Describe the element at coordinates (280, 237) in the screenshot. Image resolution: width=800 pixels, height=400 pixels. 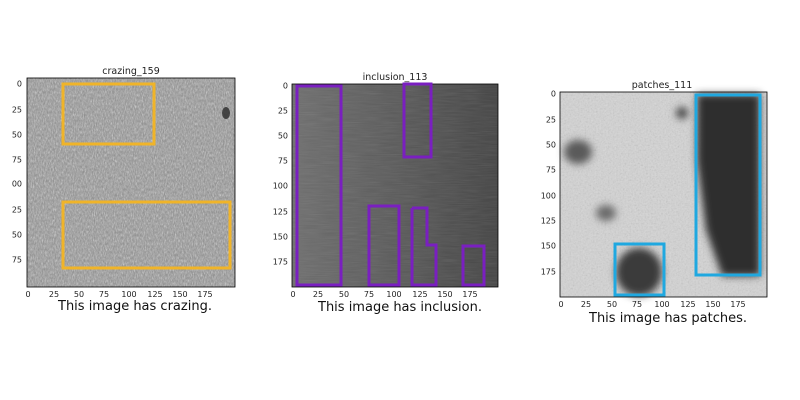
I see `inclusion-ytick: 150` at that location.